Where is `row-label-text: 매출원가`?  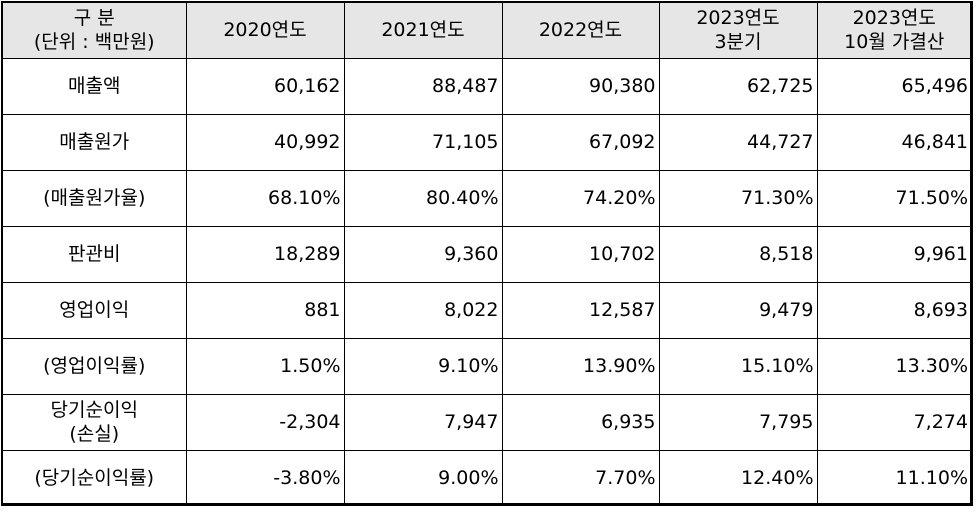 row-label-text: 매출원가 is located at coordinates (94, 142).